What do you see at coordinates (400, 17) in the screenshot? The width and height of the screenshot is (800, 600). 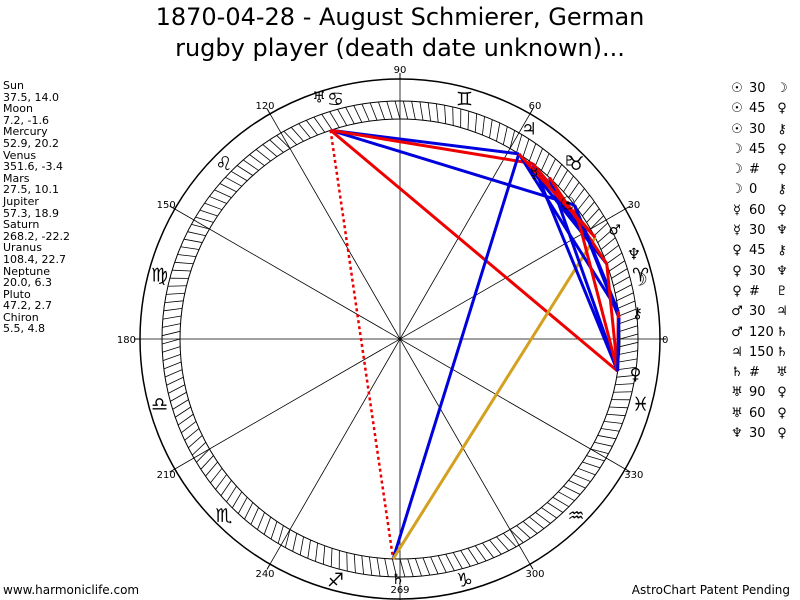 I see `chart-title-line-1: 1870-04-28 - August Schmierer, German` at bounding box center [400, 17].